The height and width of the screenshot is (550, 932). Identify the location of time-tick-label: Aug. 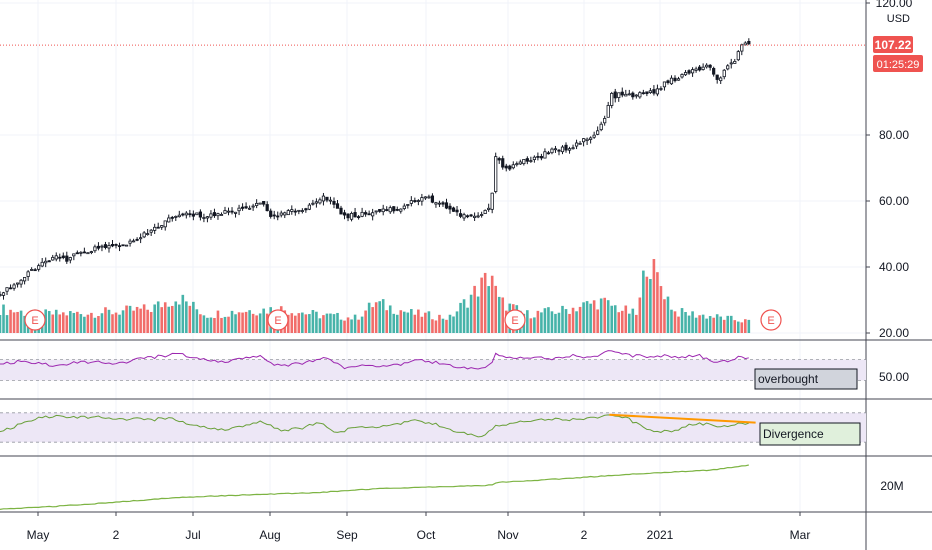
(269, 535).